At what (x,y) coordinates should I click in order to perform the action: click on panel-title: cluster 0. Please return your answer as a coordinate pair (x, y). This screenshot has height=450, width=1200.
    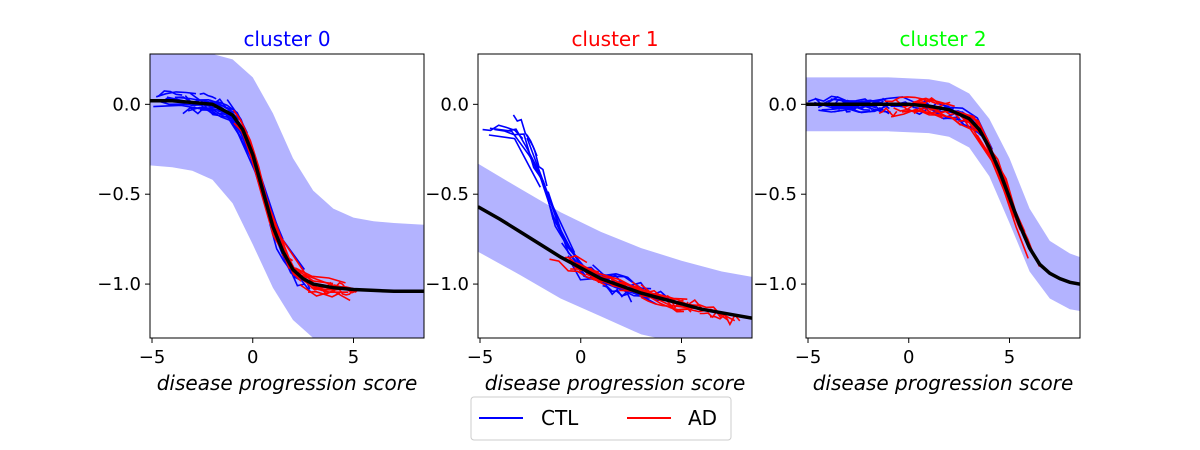
    Looking at the image, I should click on (286, 39).